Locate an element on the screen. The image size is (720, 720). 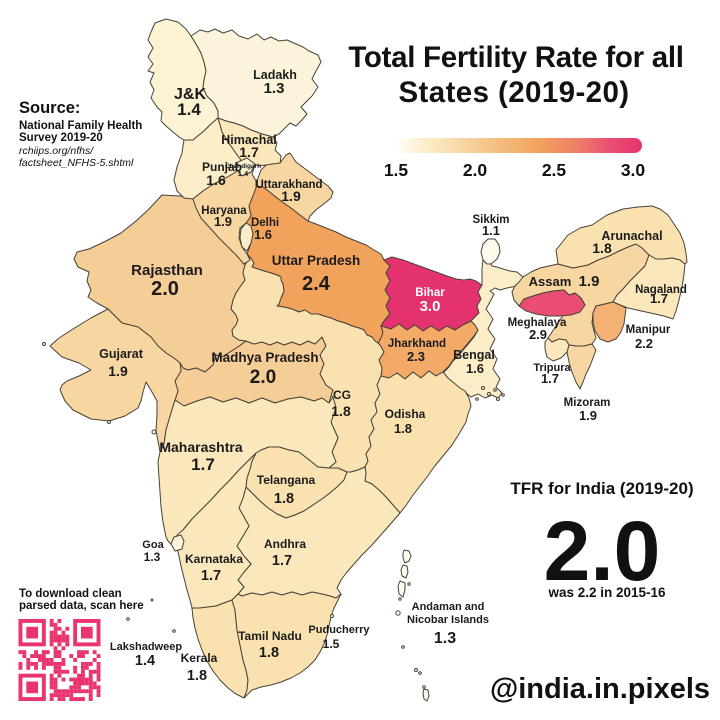
svg-text: Karnataka is located at coordinates (214, 559).